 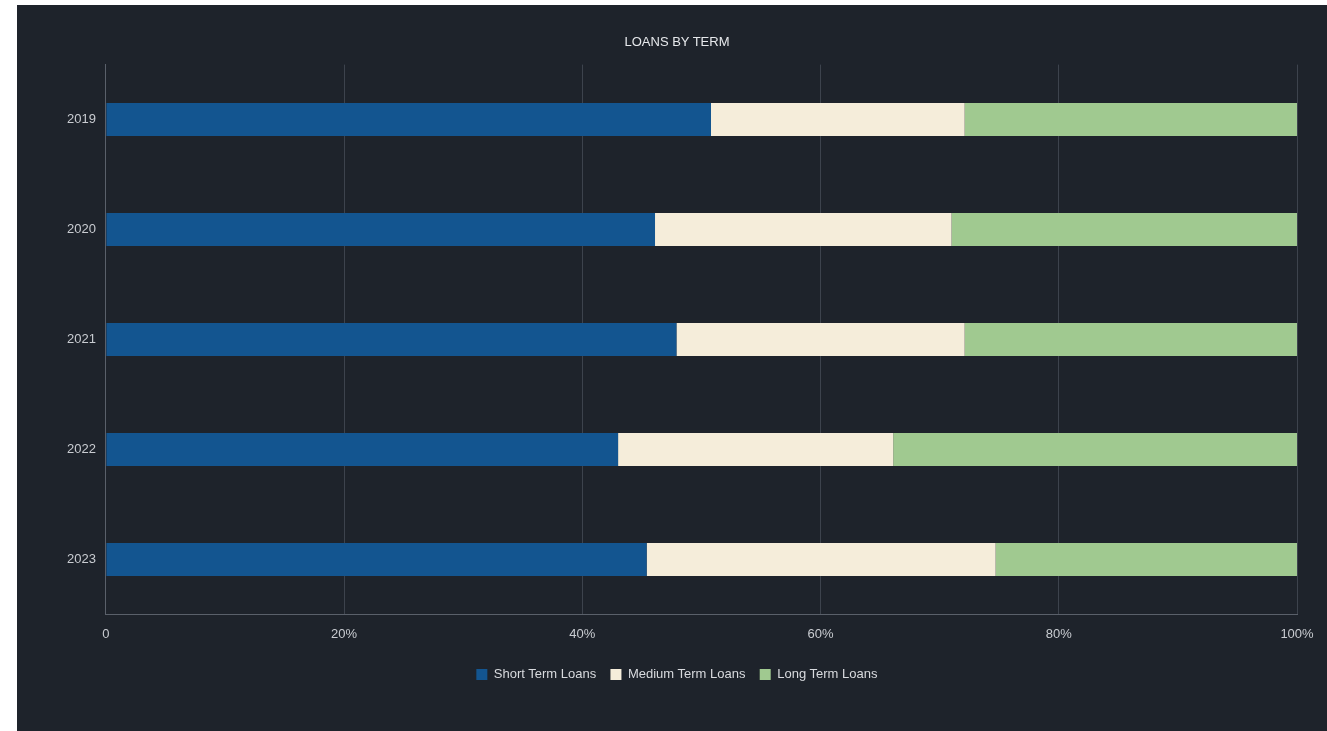 What do you see at coordinates (344, 633) in the screenshot?
I see `x-tick-label: 20%` at bounding box center [344, 633].